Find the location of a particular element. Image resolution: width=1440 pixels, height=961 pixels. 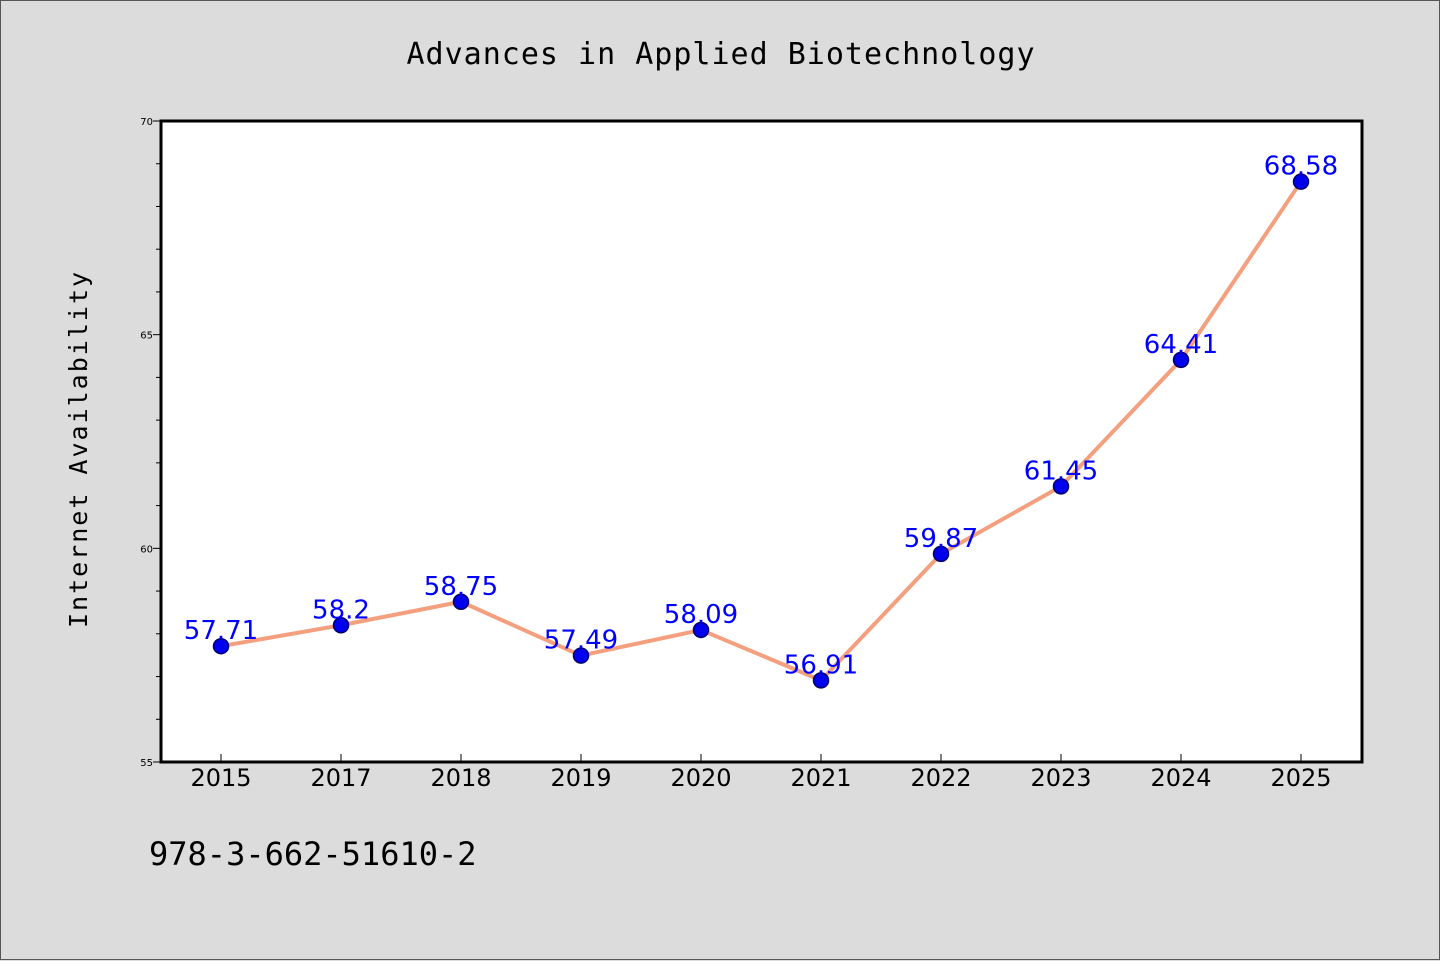

data-label: 61.45 is located at coordinates (1061, 471).